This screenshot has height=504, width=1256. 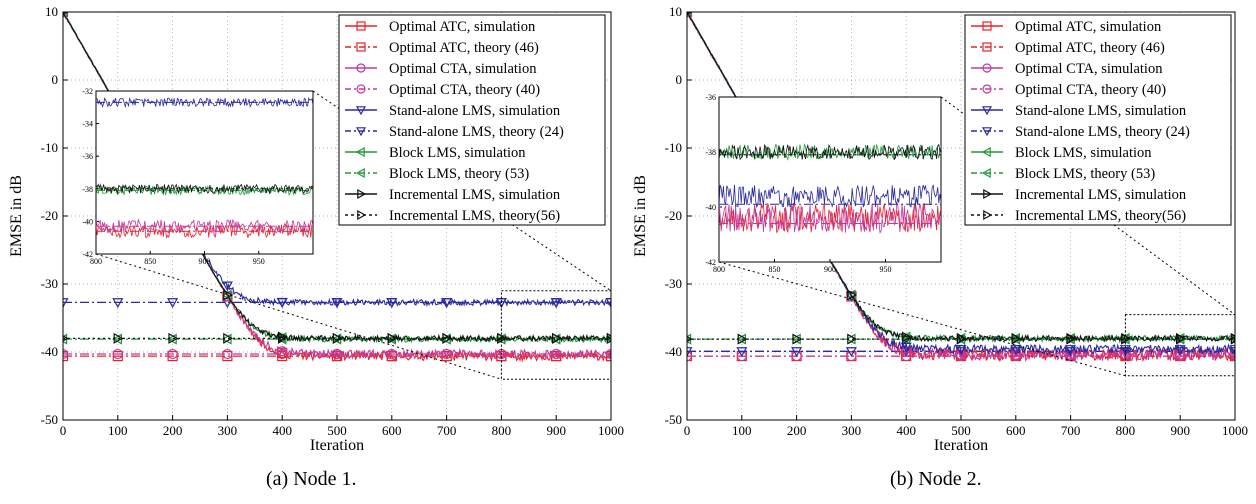 What do you see at coordinates (936, 479) in the screenshot?
I see `caption-node-2: (b) Node 2.` at bounding box center [936, 479].